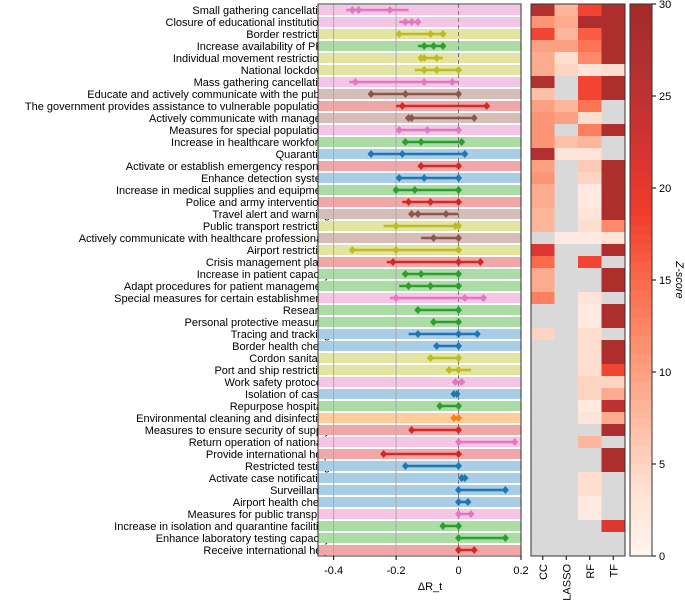 The height and width of the screenshot is (608, 685). What do you see at coordinates (287, 467) in the screenshot?
I see `row-label: Restricted testing` at bounding box center [287, 467].